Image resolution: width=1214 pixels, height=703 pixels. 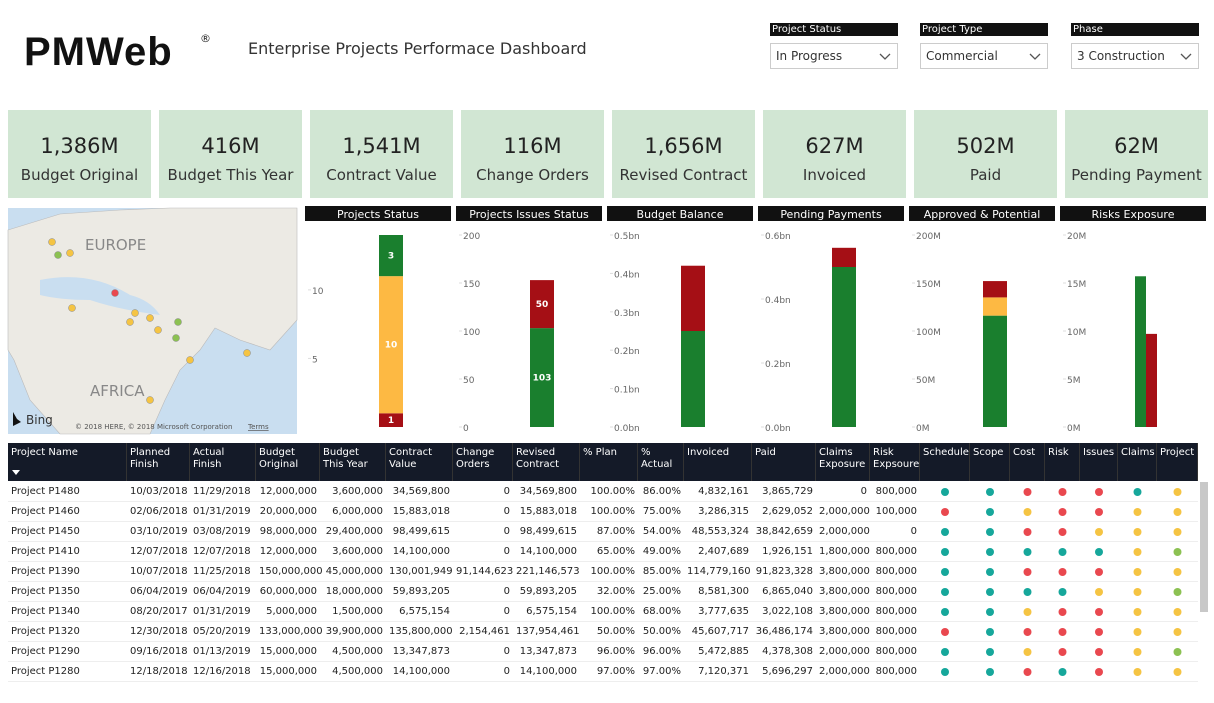 I want to click on column-header: Cost, so click(x=1027, y=462).